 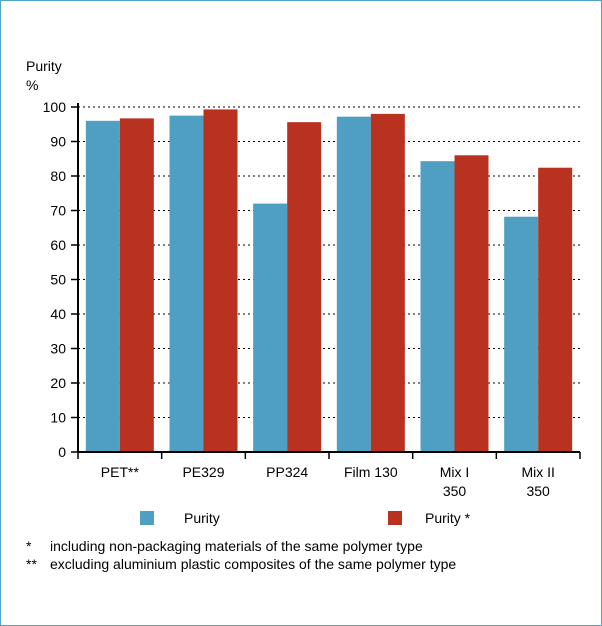 What do you see at coordinates (305, 518) in the screenshot?
I see `legend: Purity Purity *` at bounding box center [305, 518].